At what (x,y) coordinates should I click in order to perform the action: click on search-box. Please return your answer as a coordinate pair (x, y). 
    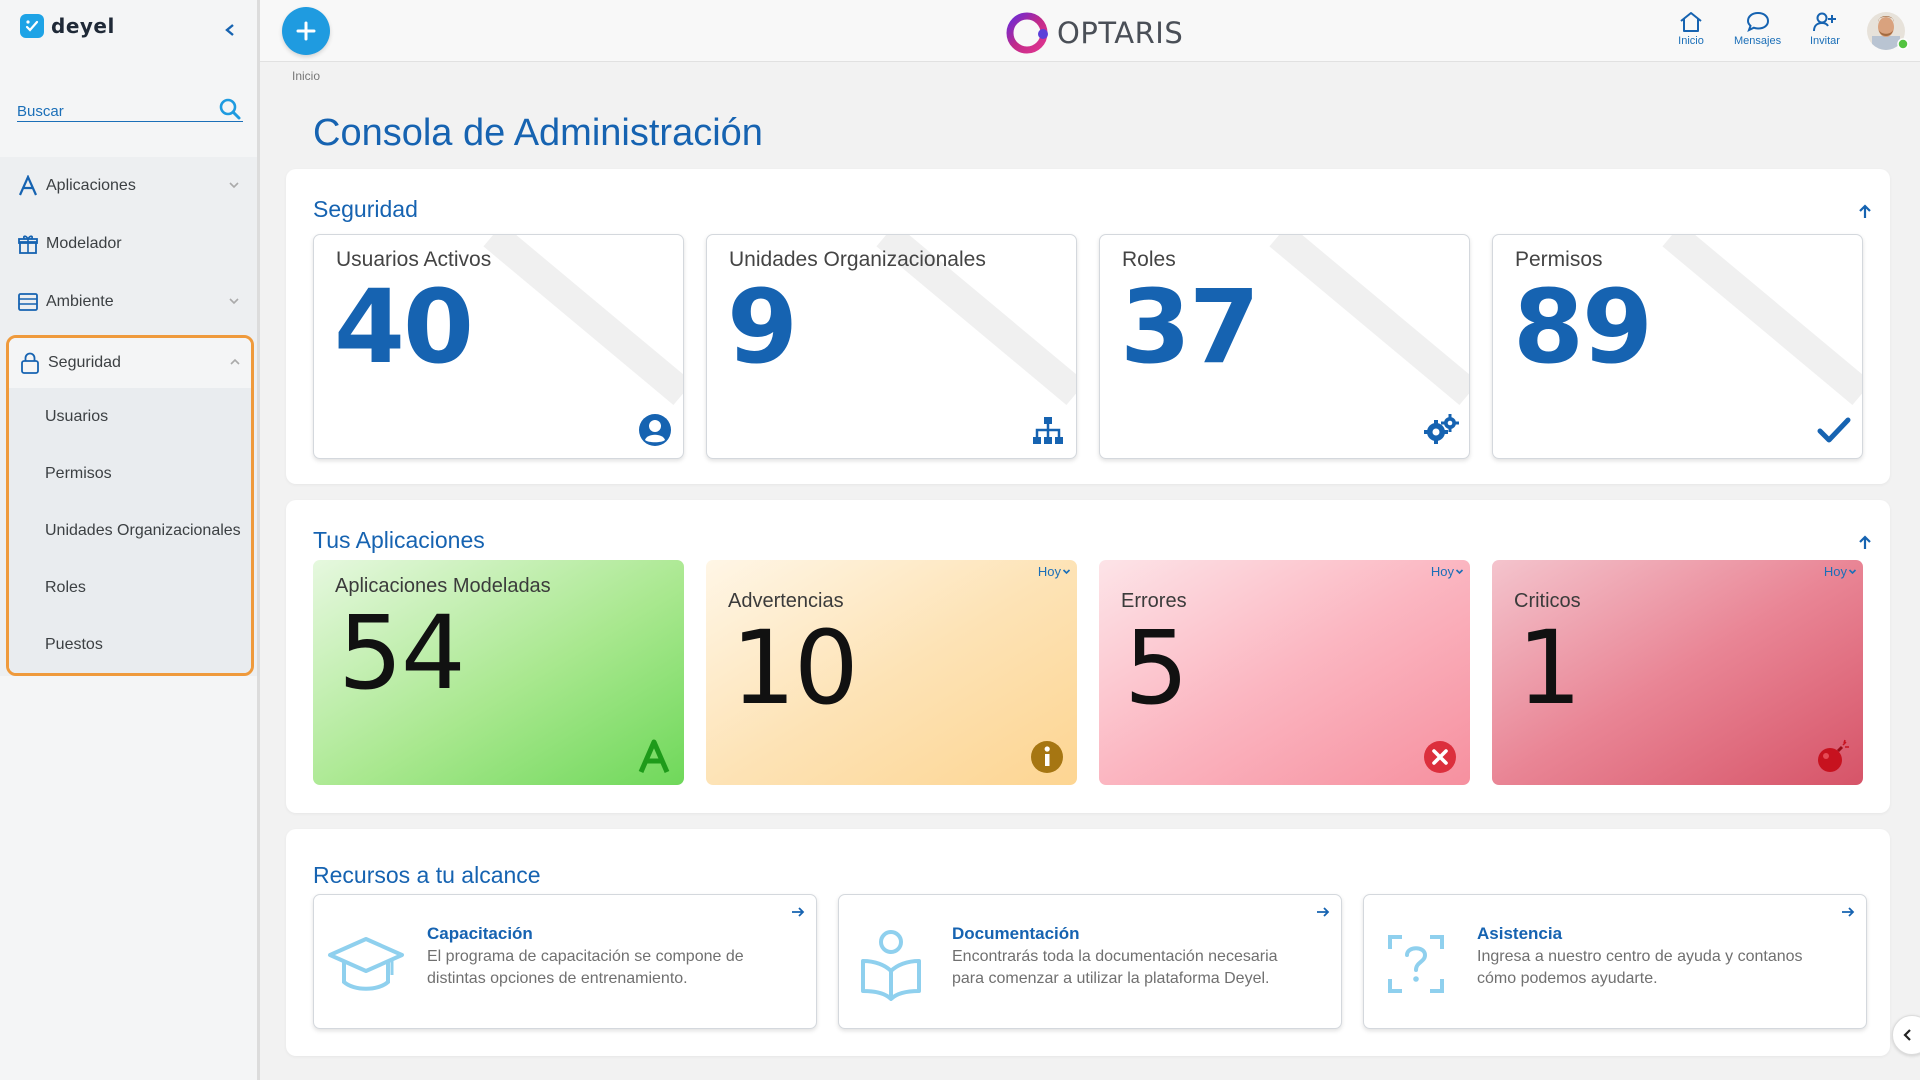
    Looking at the image, I should click on (130, 108).